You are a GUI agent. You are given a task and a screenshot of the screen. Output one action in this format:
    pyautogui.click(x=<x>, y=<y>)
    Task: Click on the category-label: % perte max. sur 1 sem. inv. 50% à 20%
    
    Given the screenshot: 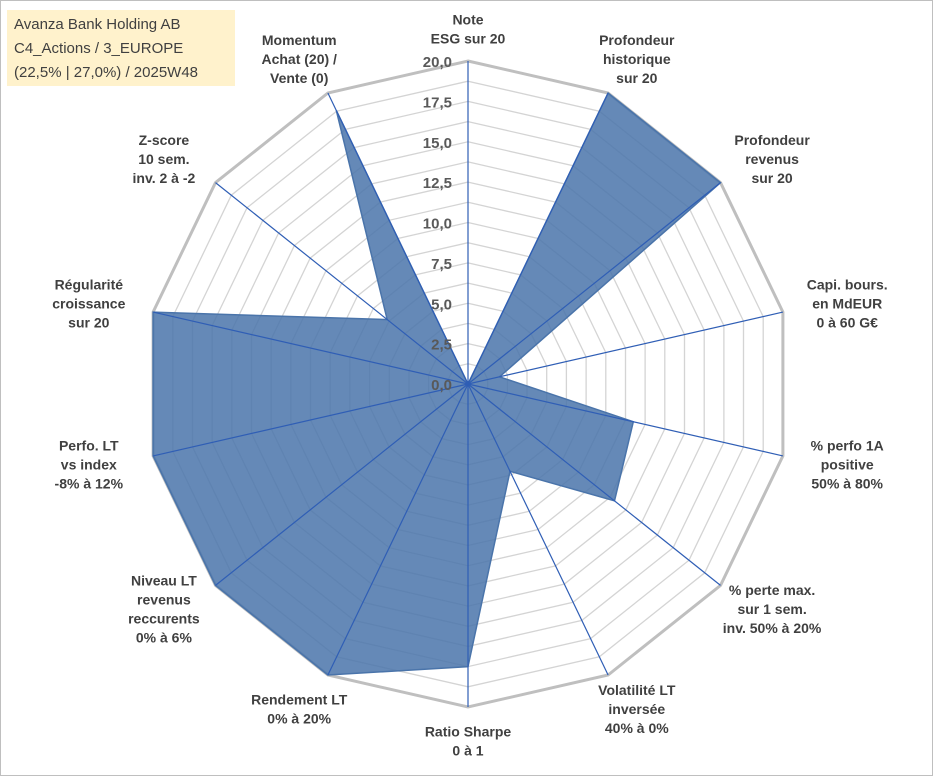 What is the action you would take?
    pyautogui.click(x=772, y=609)
    